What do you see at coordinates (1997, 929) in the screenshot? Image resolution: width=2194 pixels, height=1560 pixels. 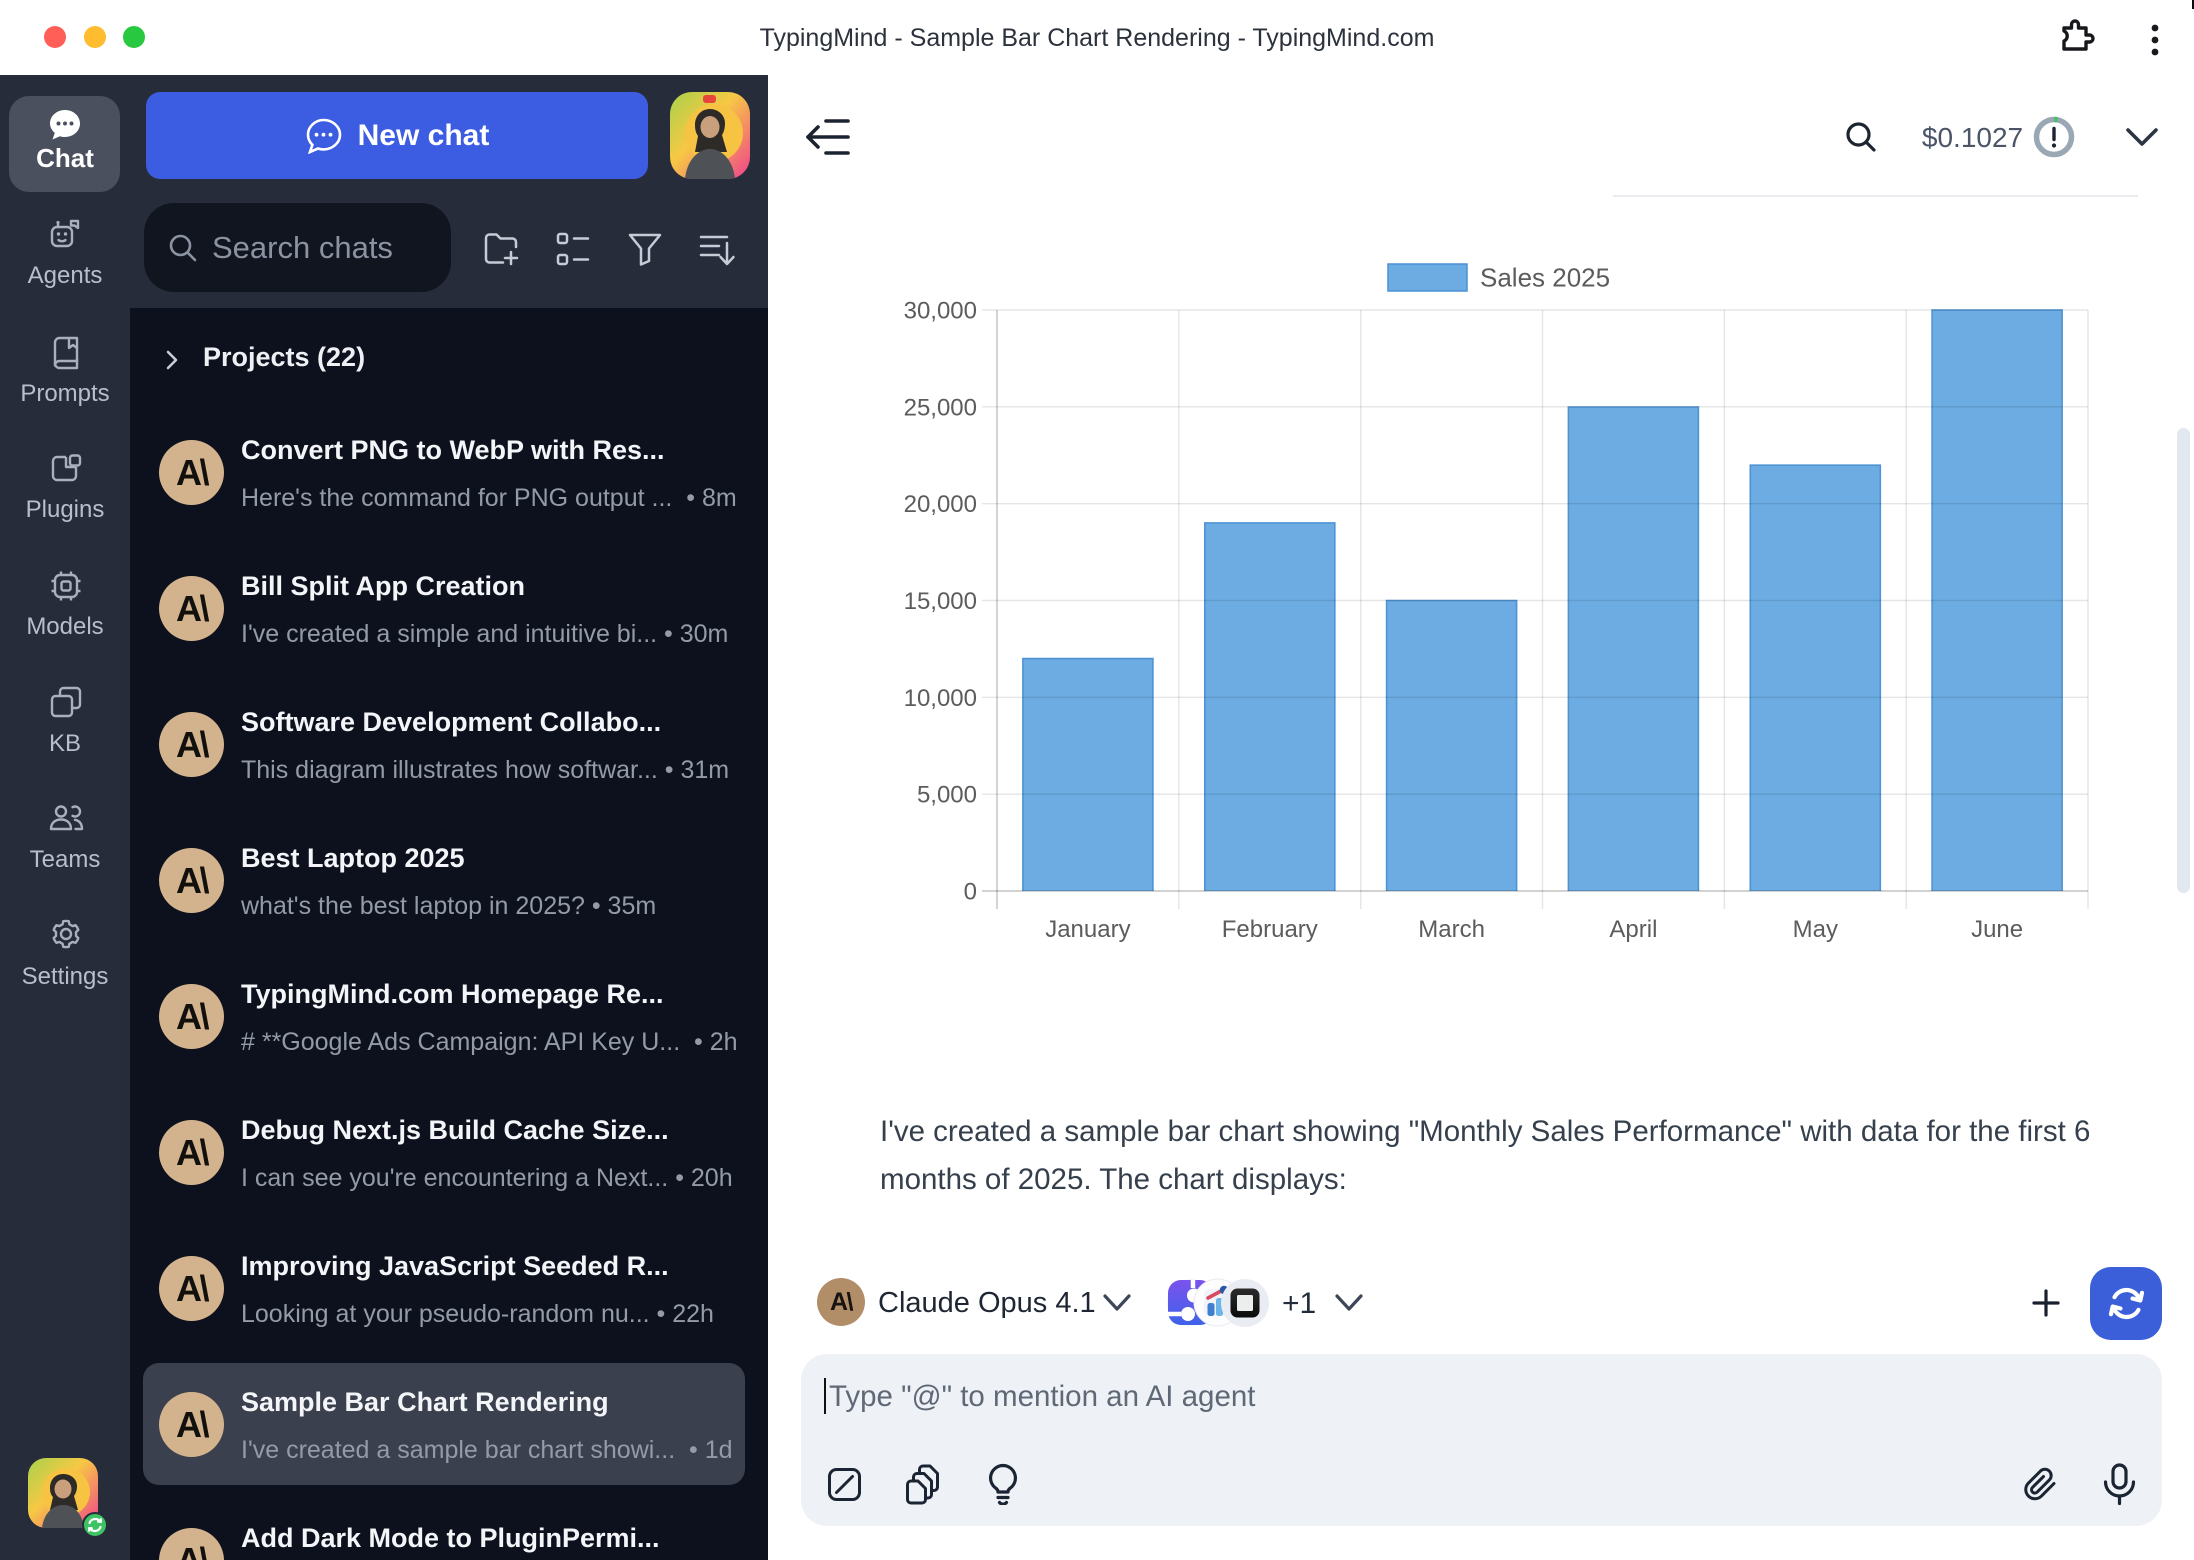 I see `svg-text: June` at bounding box center [1997, 929].